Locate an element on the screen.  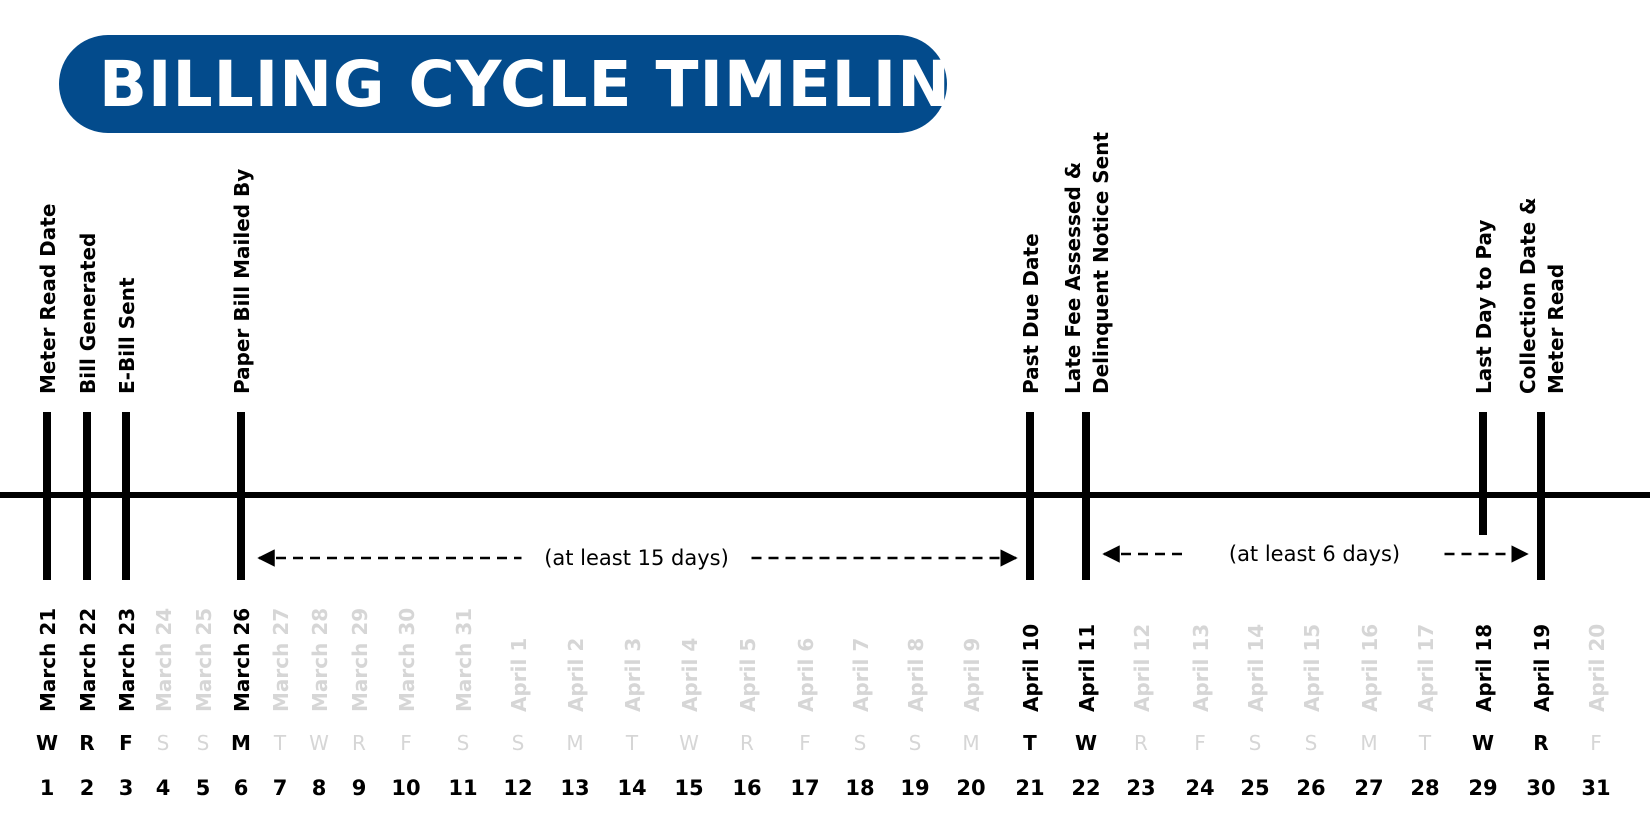
day-date-label: March 24 is located at coordinates (164, 660).